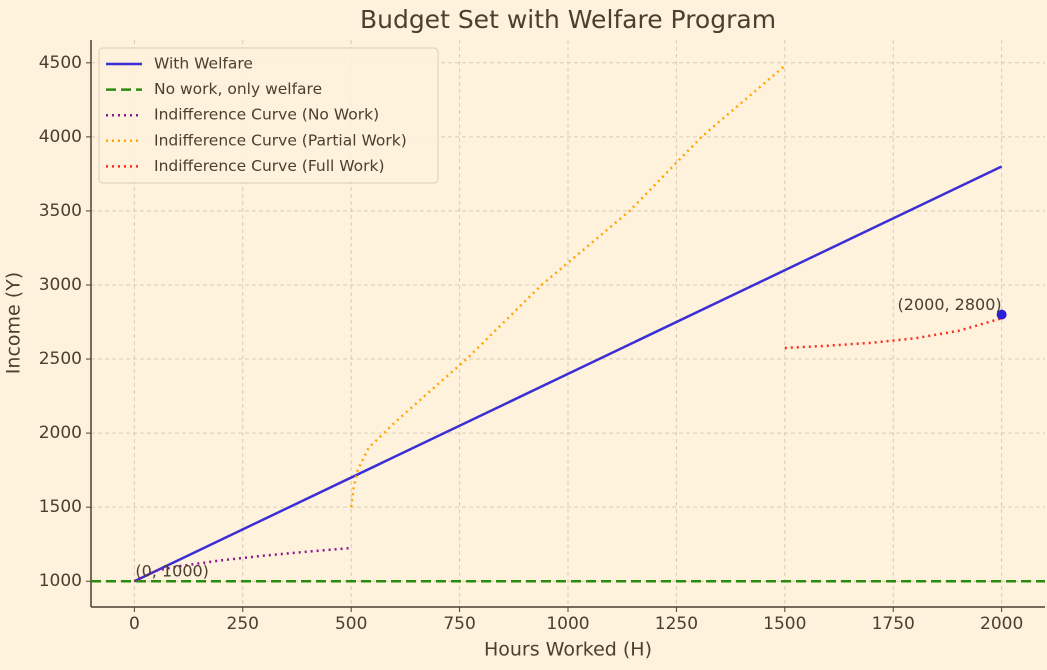 The image size is (1047, 670). Describe the element at coordinates (238, 89) in the screenshot. I see `legend-label: No work, only welfare` at that location.